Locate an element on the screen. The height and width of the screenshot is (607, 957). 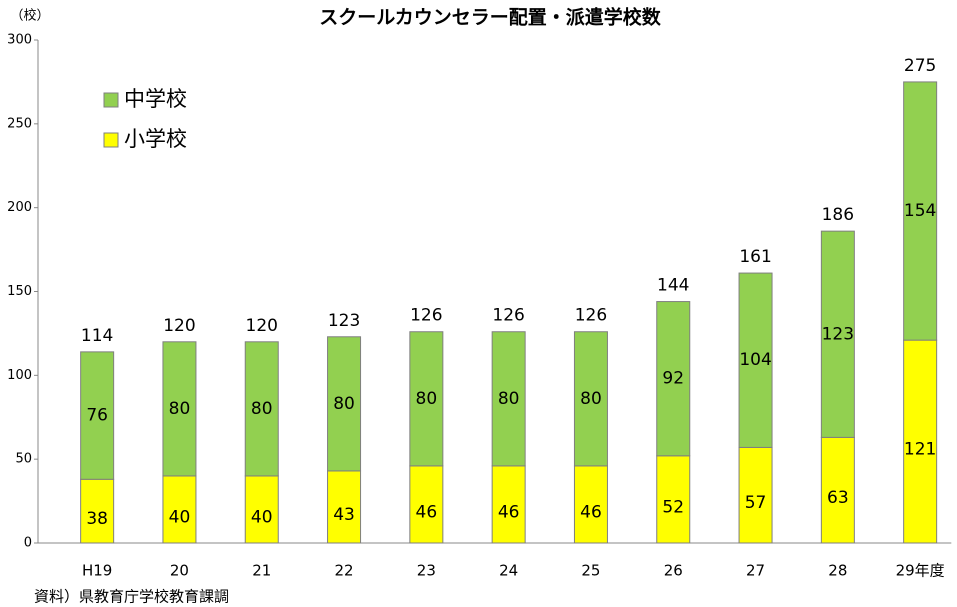
x-tick-label: 23 is located at coordinates (426, 571).